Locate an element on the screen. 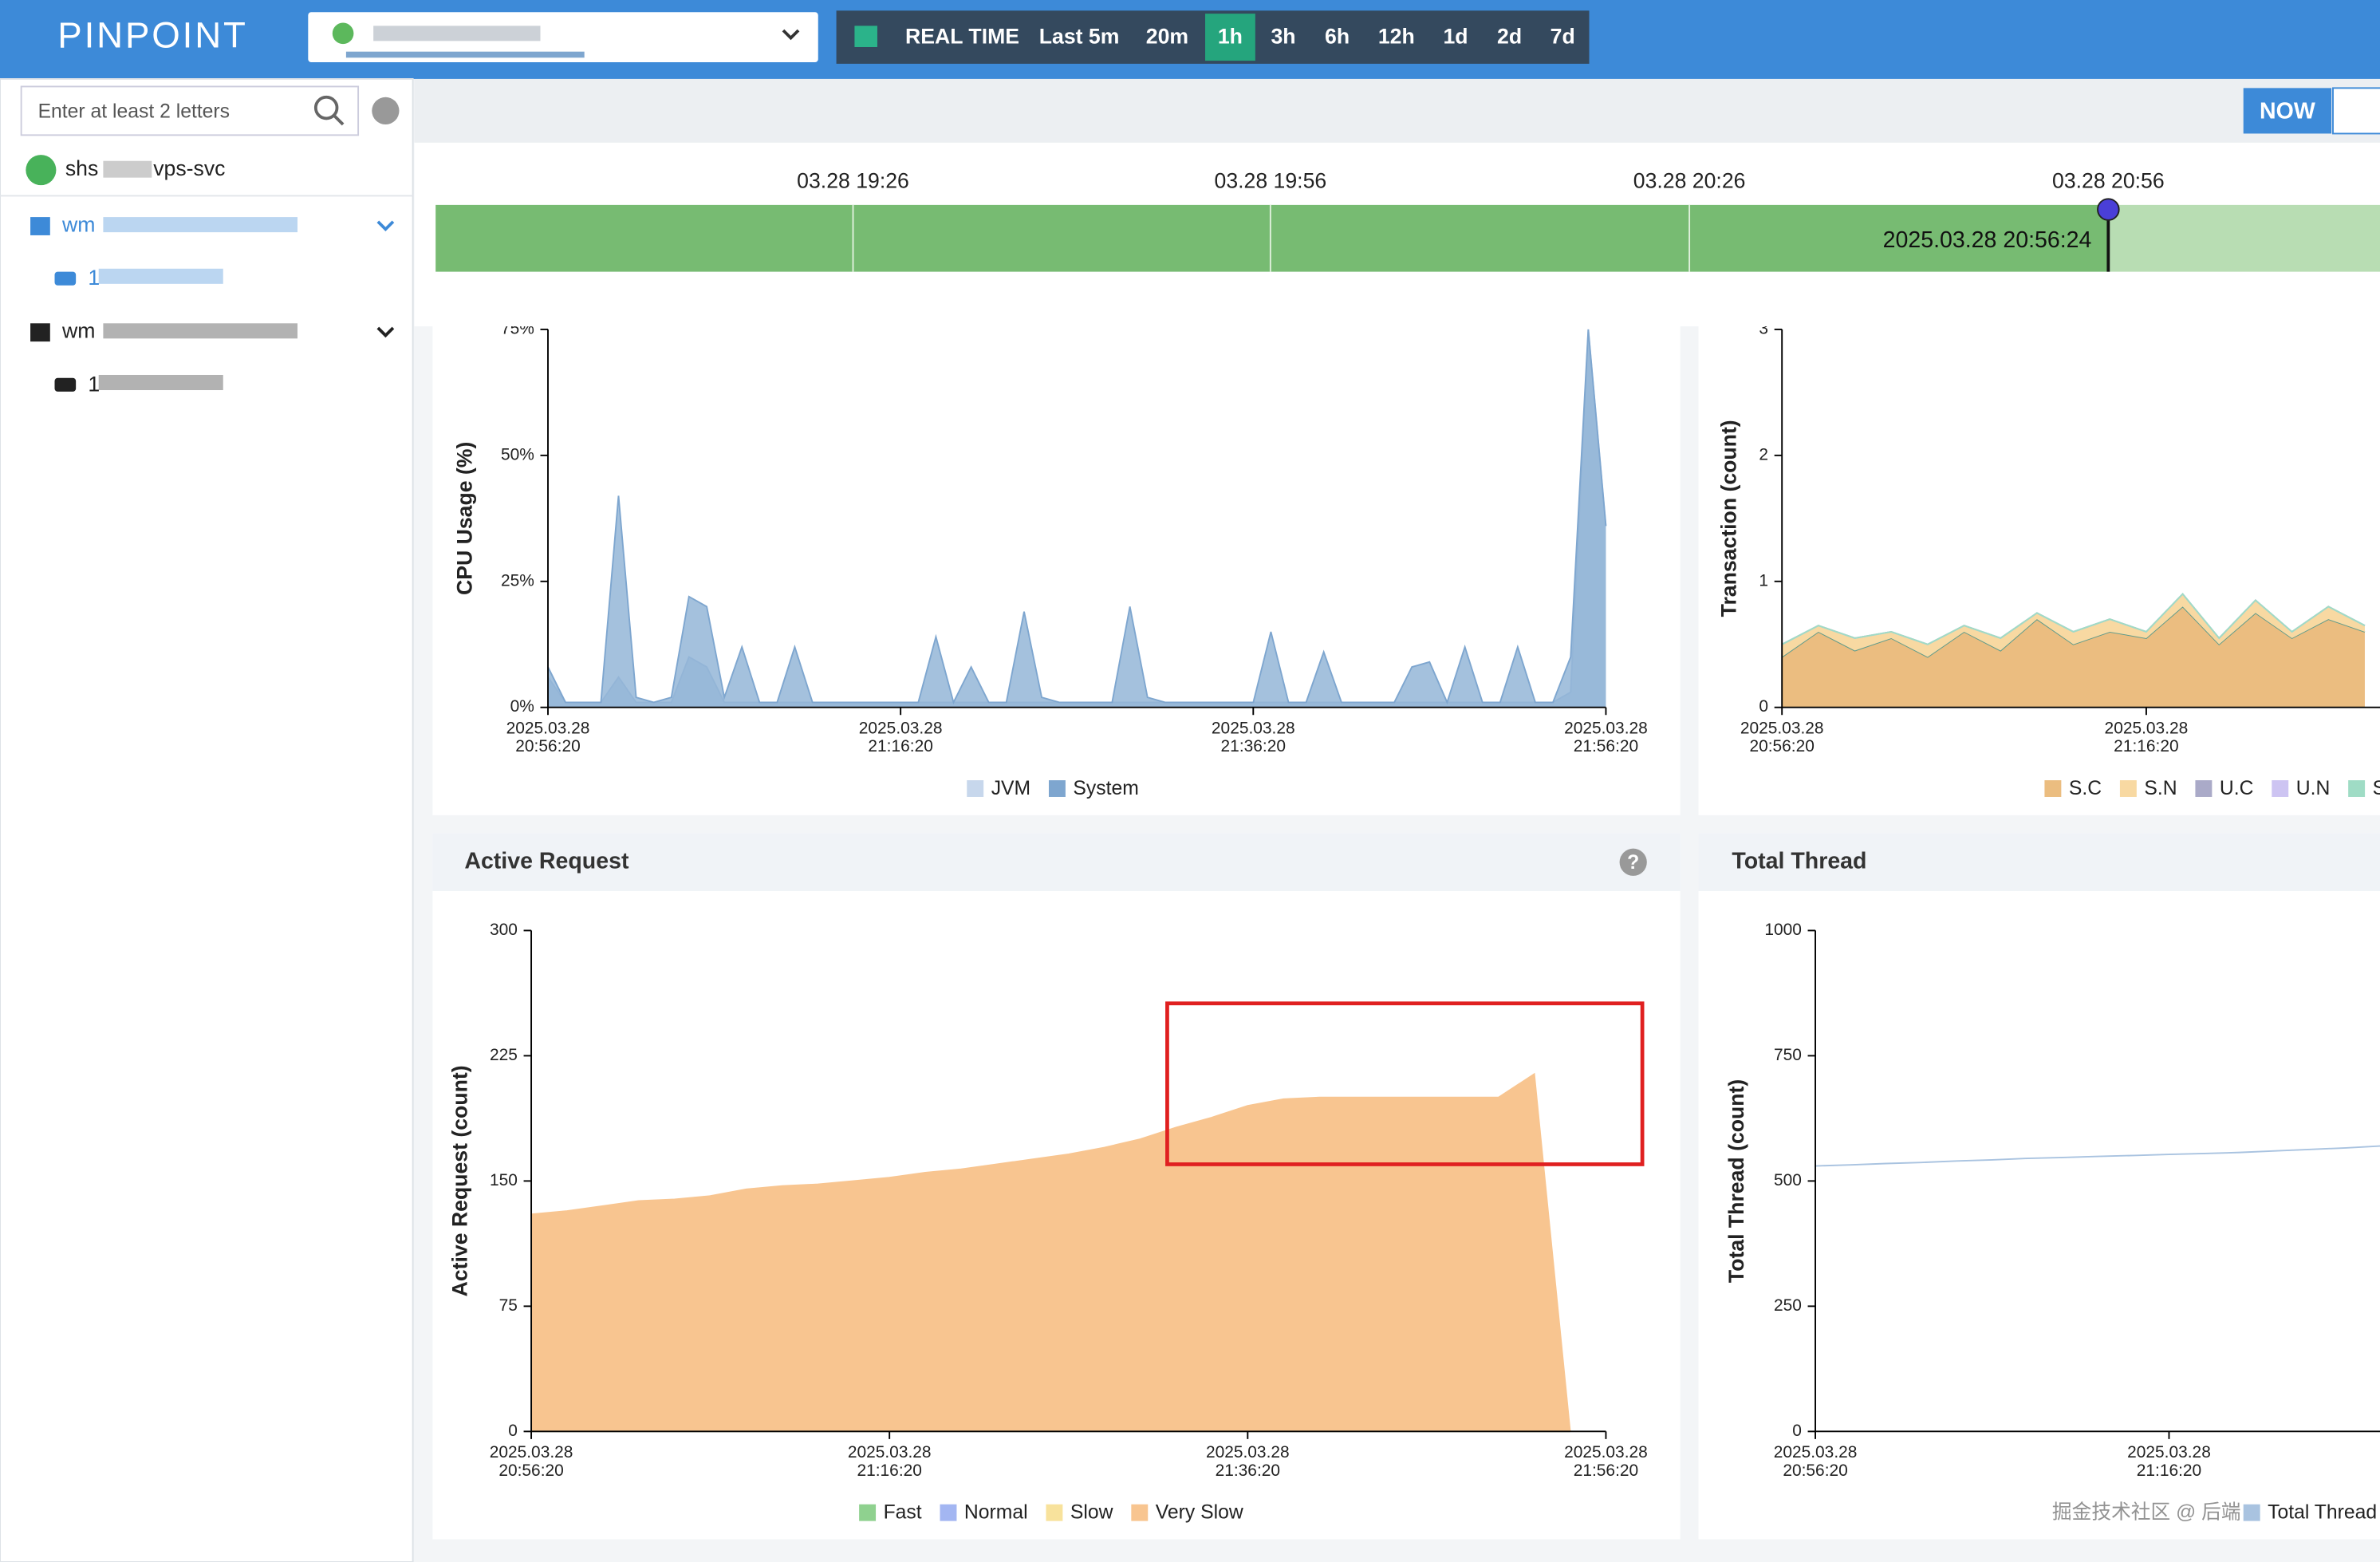 Image resolution: width=2380 pixels, height=1562 pixels. legend-label: S is located at coordinates (2376, 788).